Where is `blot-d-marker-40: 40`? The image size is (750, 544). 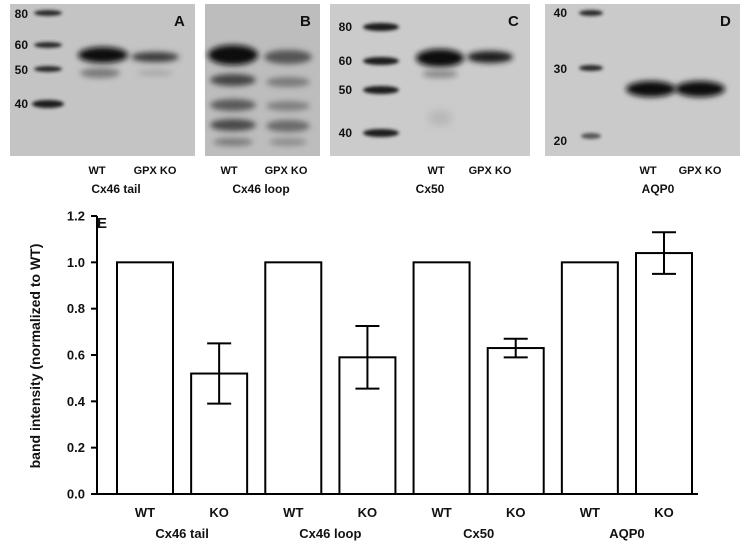
blot-d-marker-40: 40 is located at coordinates (561, 13).